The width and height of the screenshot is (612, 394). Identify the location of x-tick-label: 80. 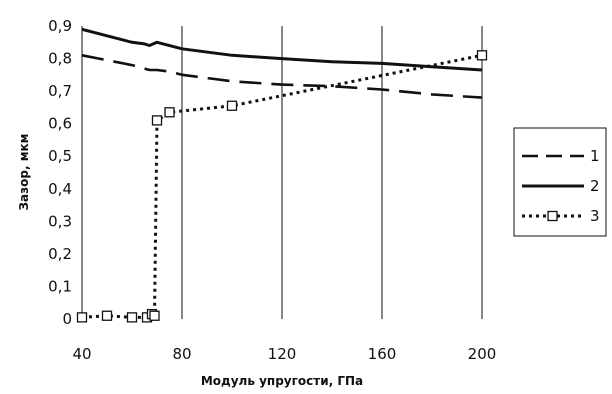
(181, 354).